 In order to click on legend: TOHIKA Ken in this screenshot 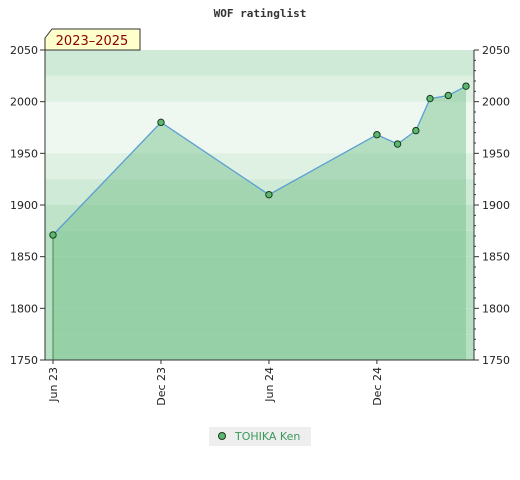, I will do `click(260, 436)`.